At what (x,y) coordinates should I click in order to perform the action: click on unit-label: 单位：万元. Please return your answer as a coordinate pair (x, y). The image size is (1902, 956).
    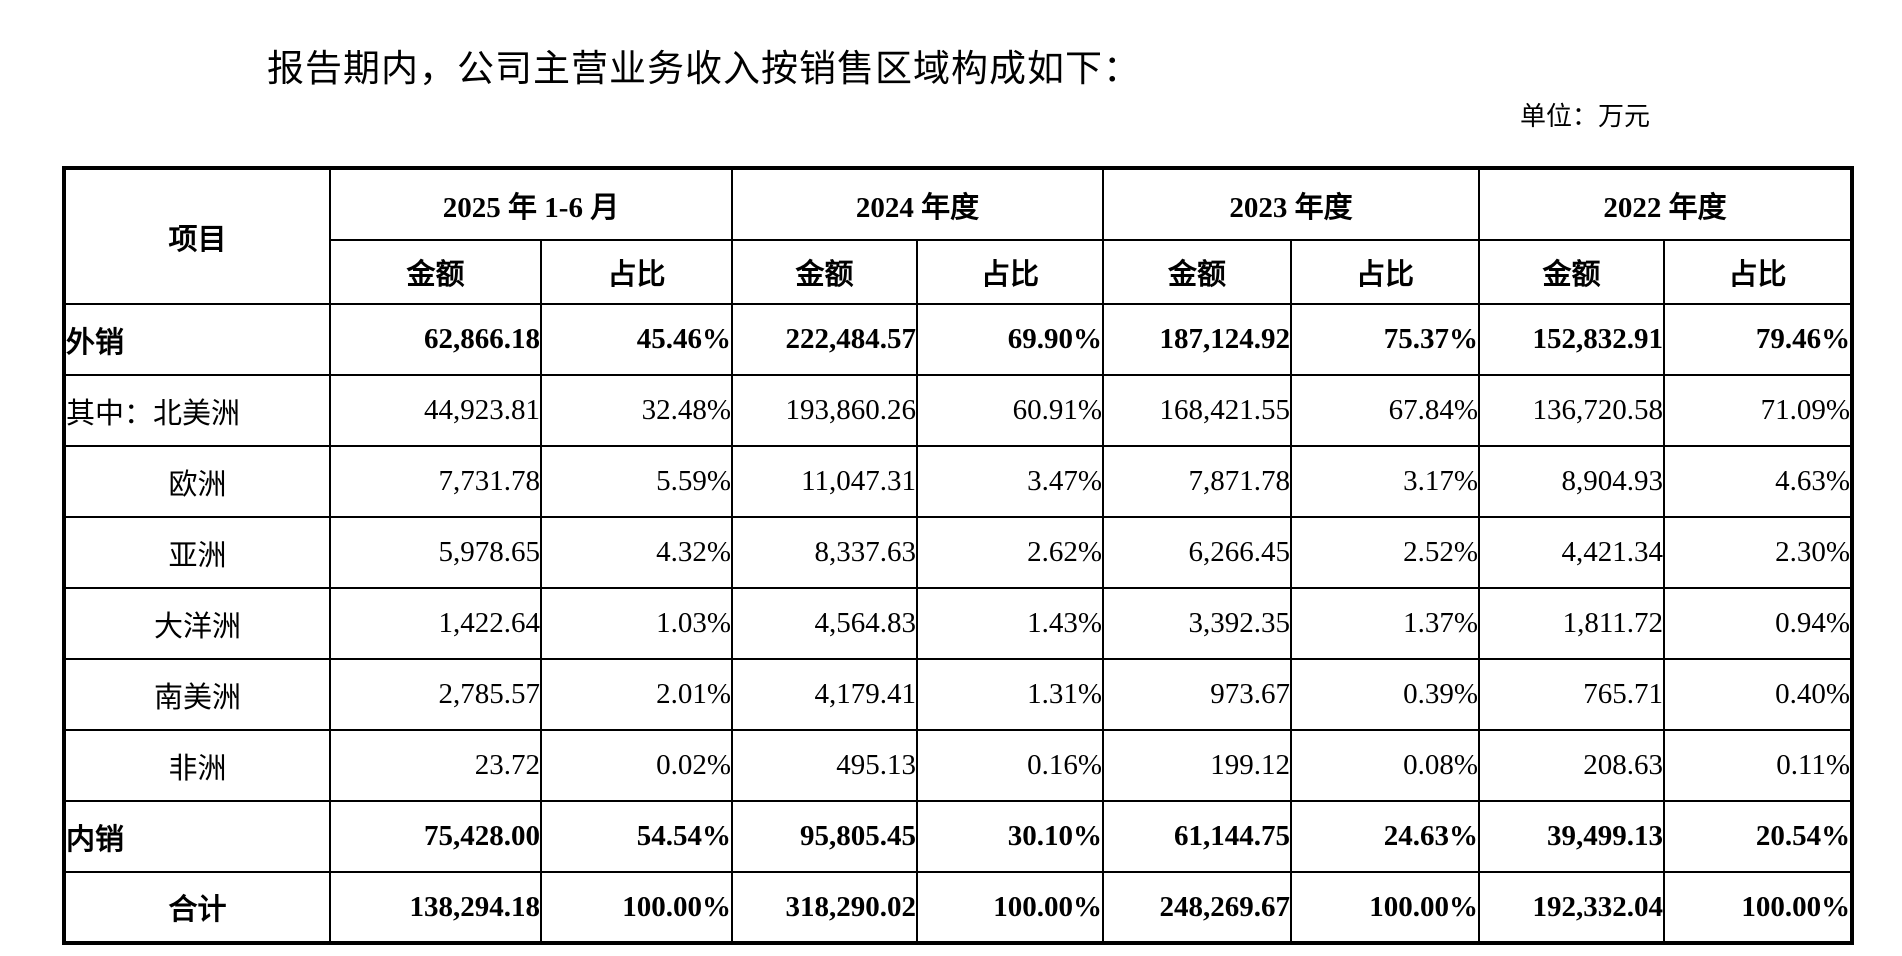
    Looking at the image, I should click on (1585, 116).